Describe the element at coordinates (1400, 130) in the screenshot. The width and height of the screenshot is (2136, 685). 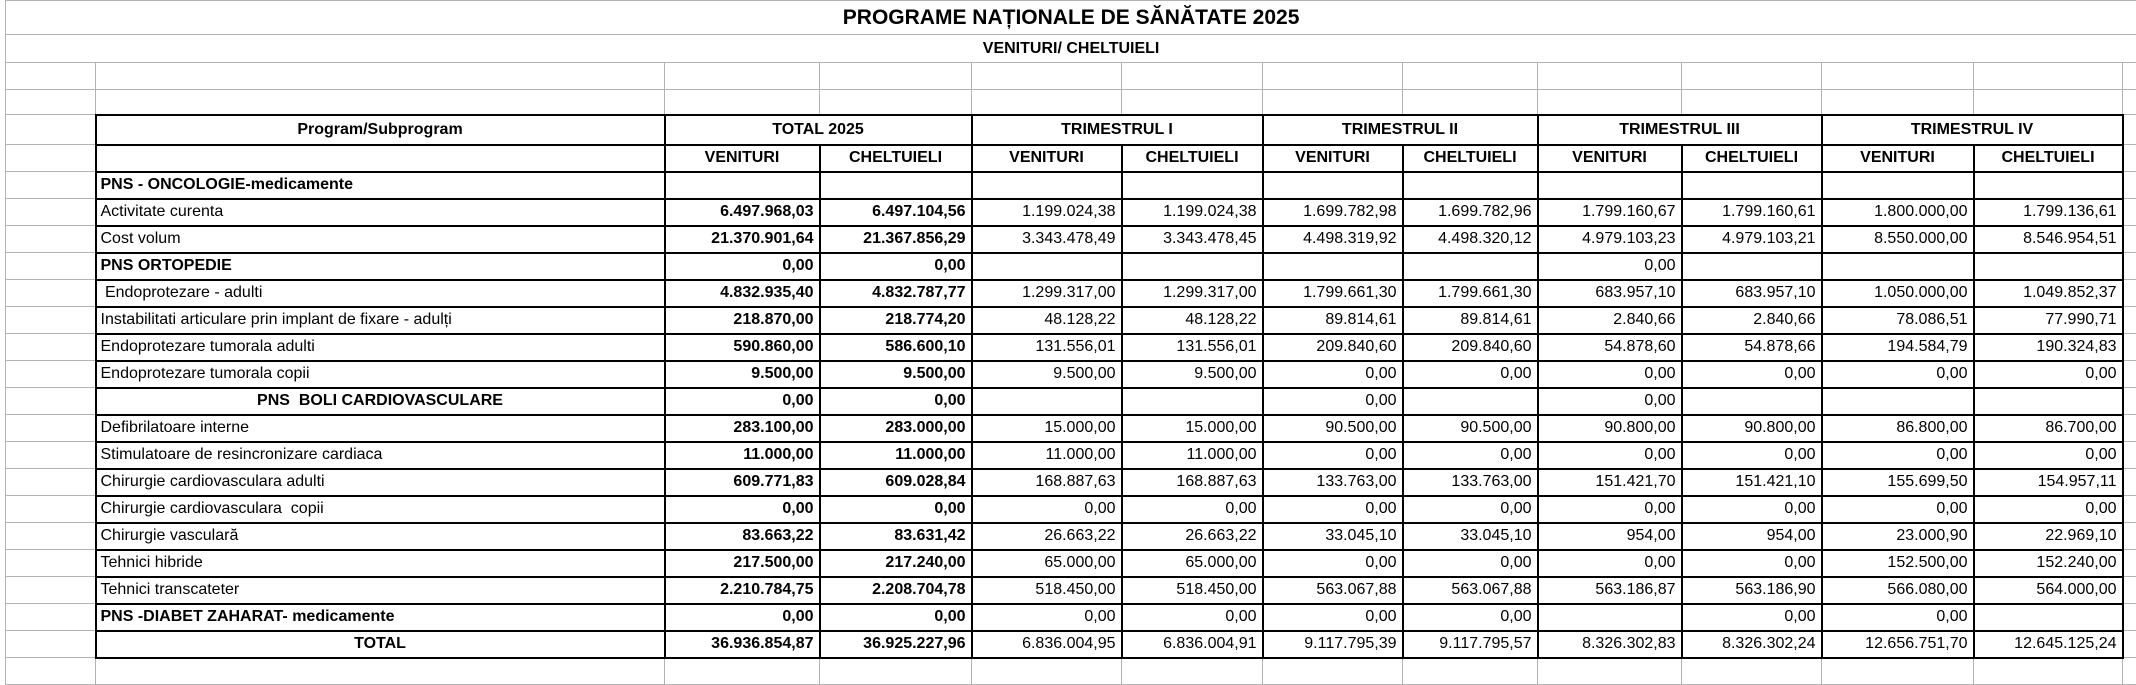
I see `header-trimestrul-2: TRIMESTRUL II` at that location.